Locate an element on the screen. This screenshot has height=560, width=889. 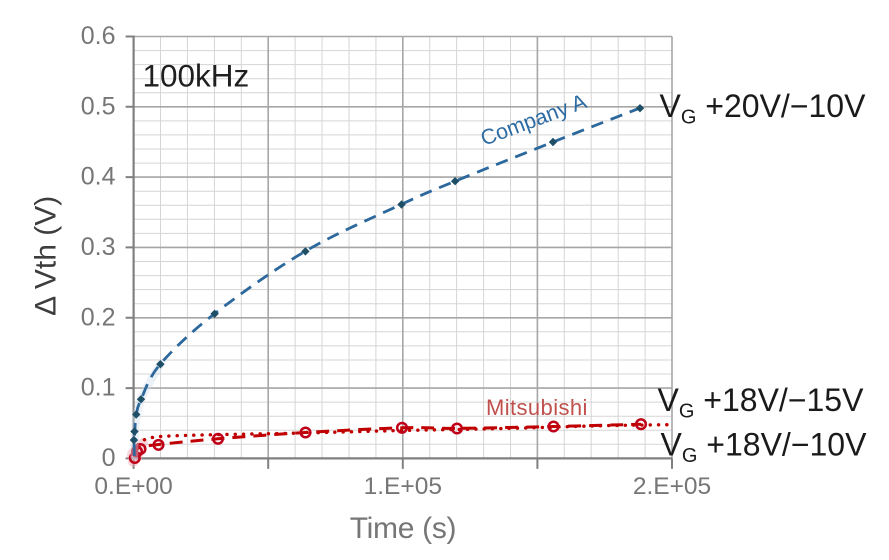
svg-text: 0.E+00 is located at coordinates (133, 486).